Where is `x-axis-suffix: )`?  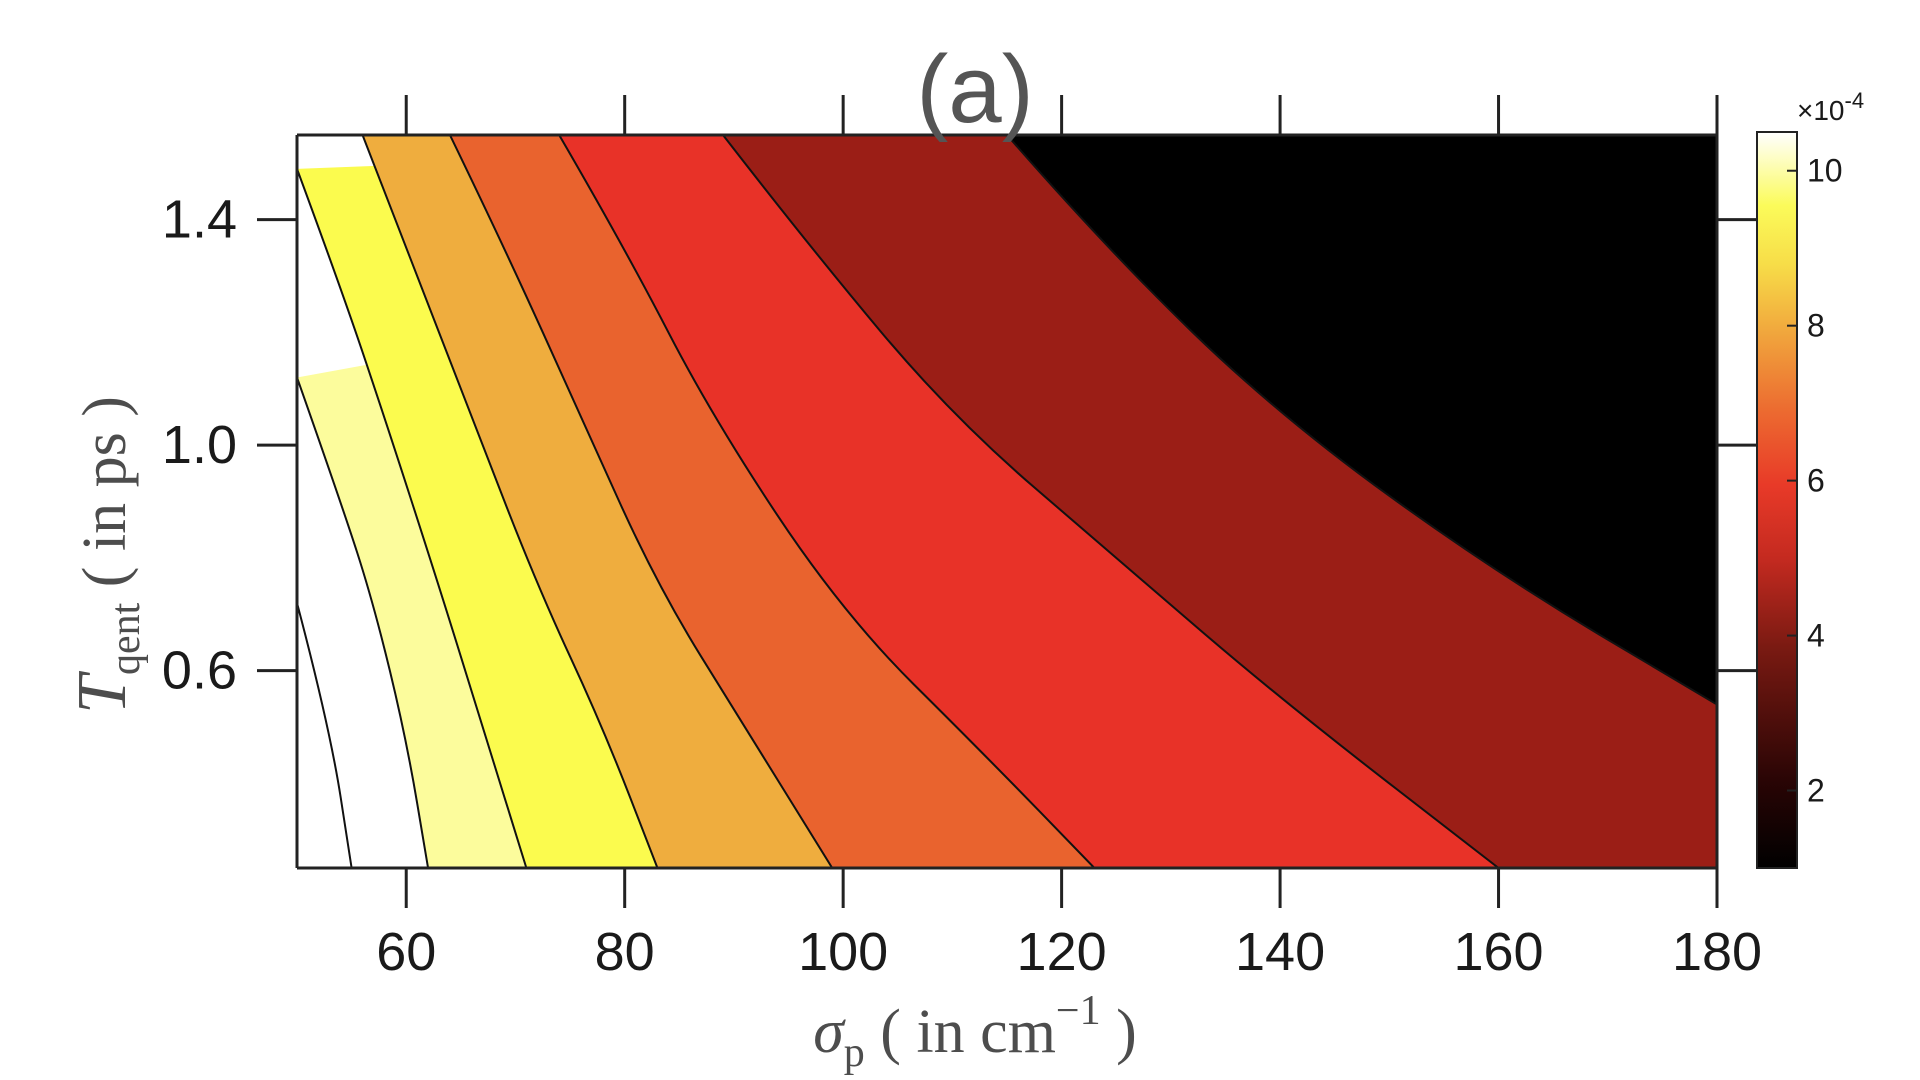
x-axis-suffix: ) is located at coordinates (1119, 1032).